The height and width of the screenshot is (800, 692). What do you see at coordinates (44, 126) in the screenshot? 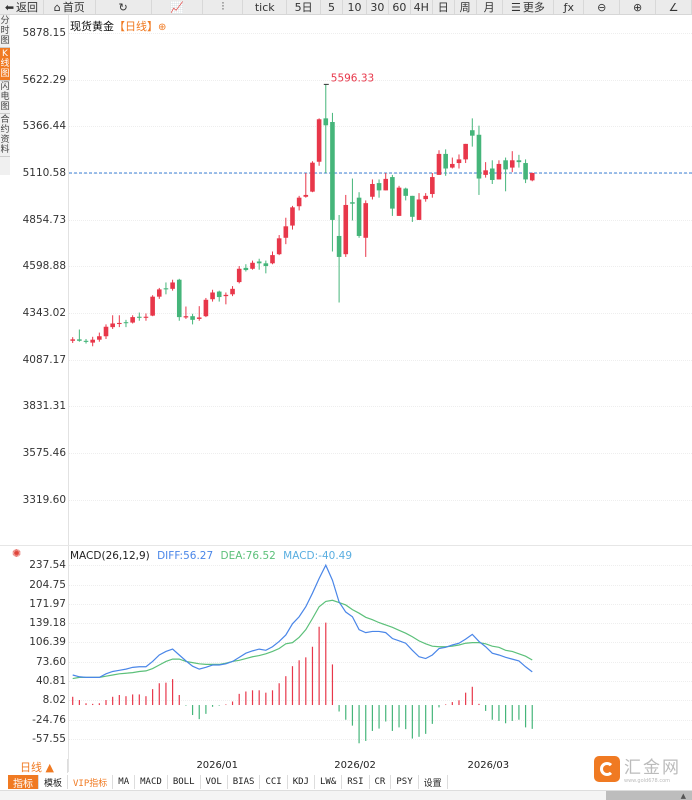
I see `price-tick-label: 5366.44` at bounding box center [44, 126].